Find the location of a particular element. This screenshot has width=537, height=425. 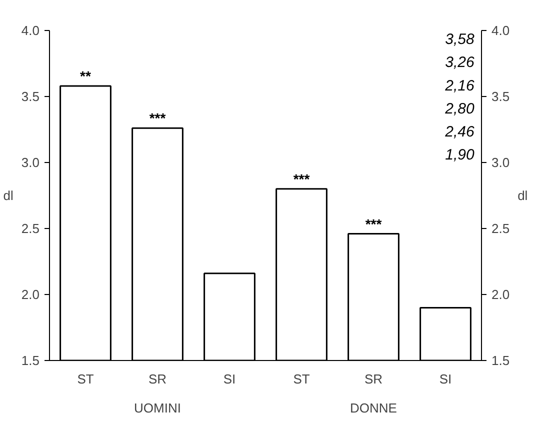

text: DONNE is located at coordinates (374, 408).